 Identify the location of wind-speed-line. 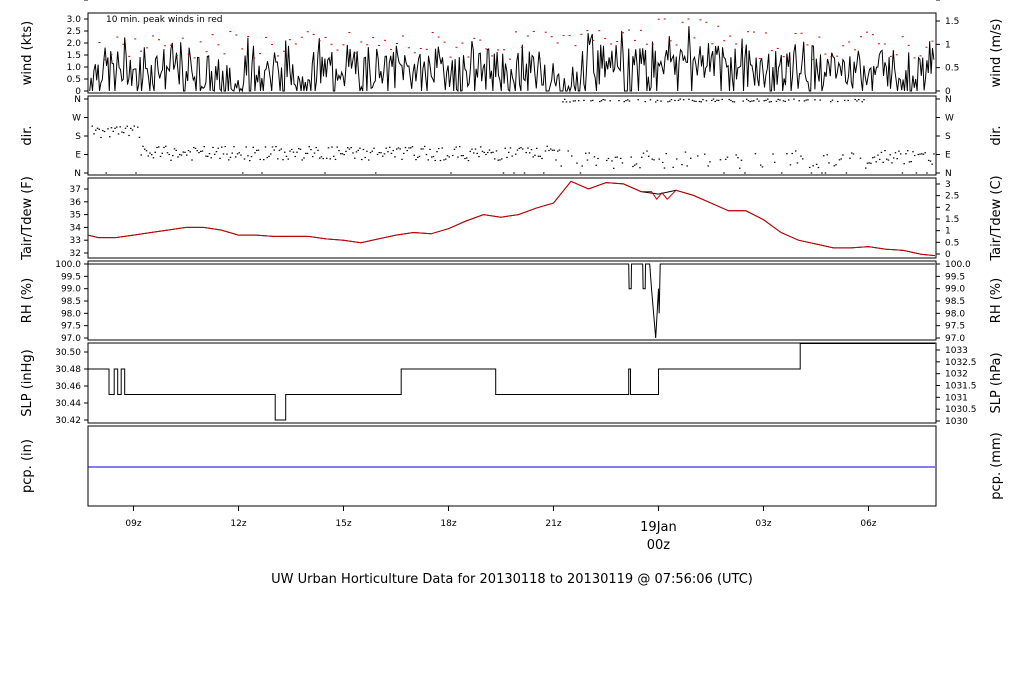
(512, 59).